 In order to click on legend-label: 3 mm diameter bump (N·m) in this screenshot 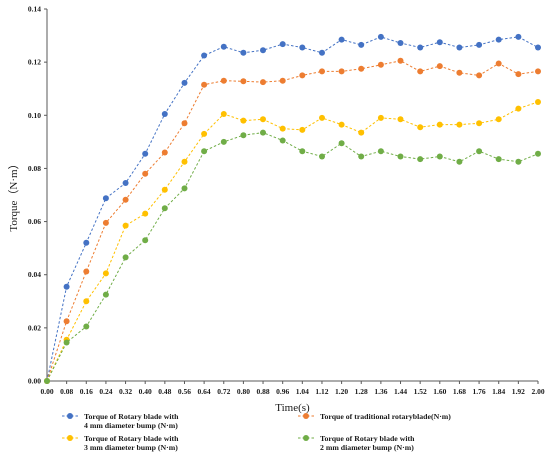, I will do `click(131, 447)`.